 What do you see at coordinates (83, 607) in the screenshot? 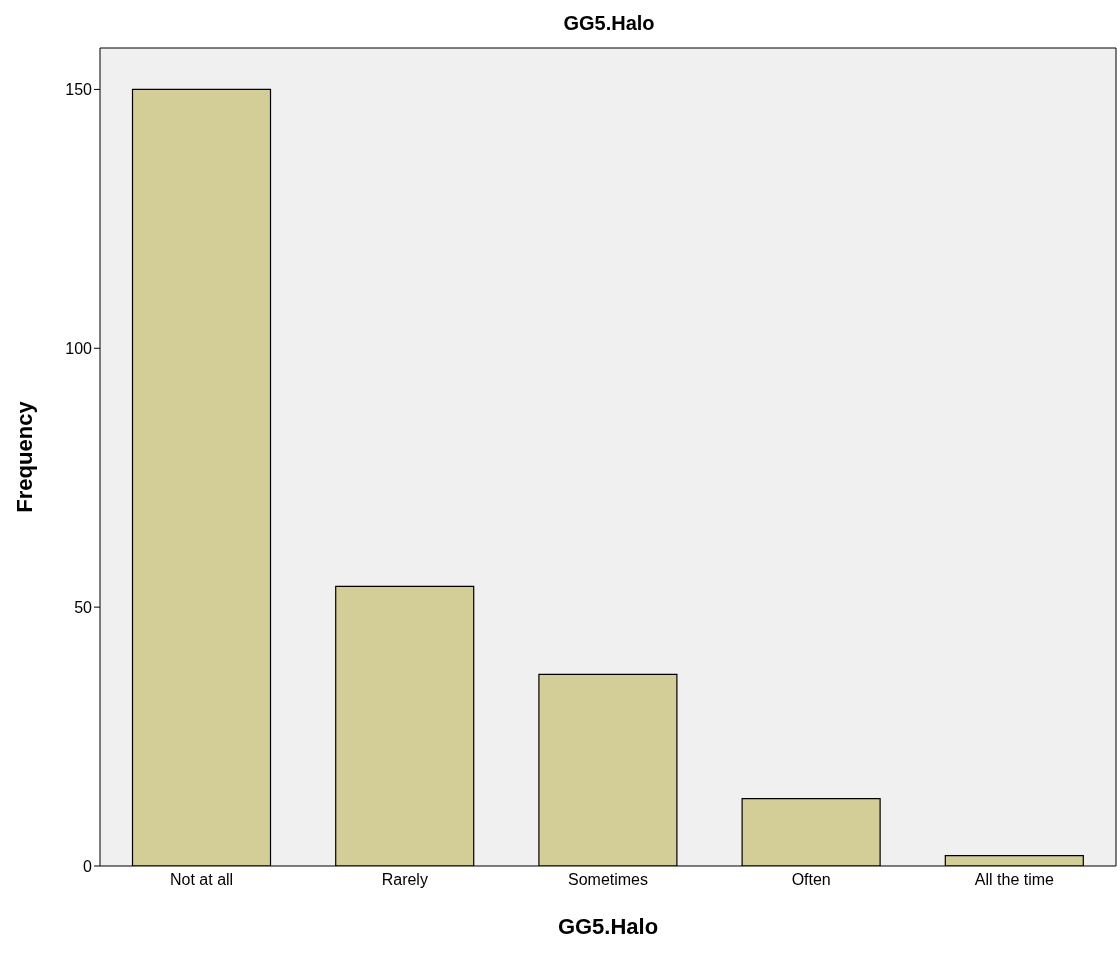
I see `y-tick-label: 50` at bounding box center [83, 607].